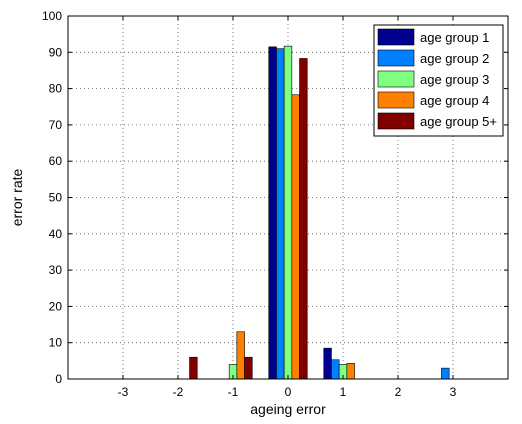 This screenshot has width=522, height=424. I want to click on y-tick-label: 90, so click(56, 52).